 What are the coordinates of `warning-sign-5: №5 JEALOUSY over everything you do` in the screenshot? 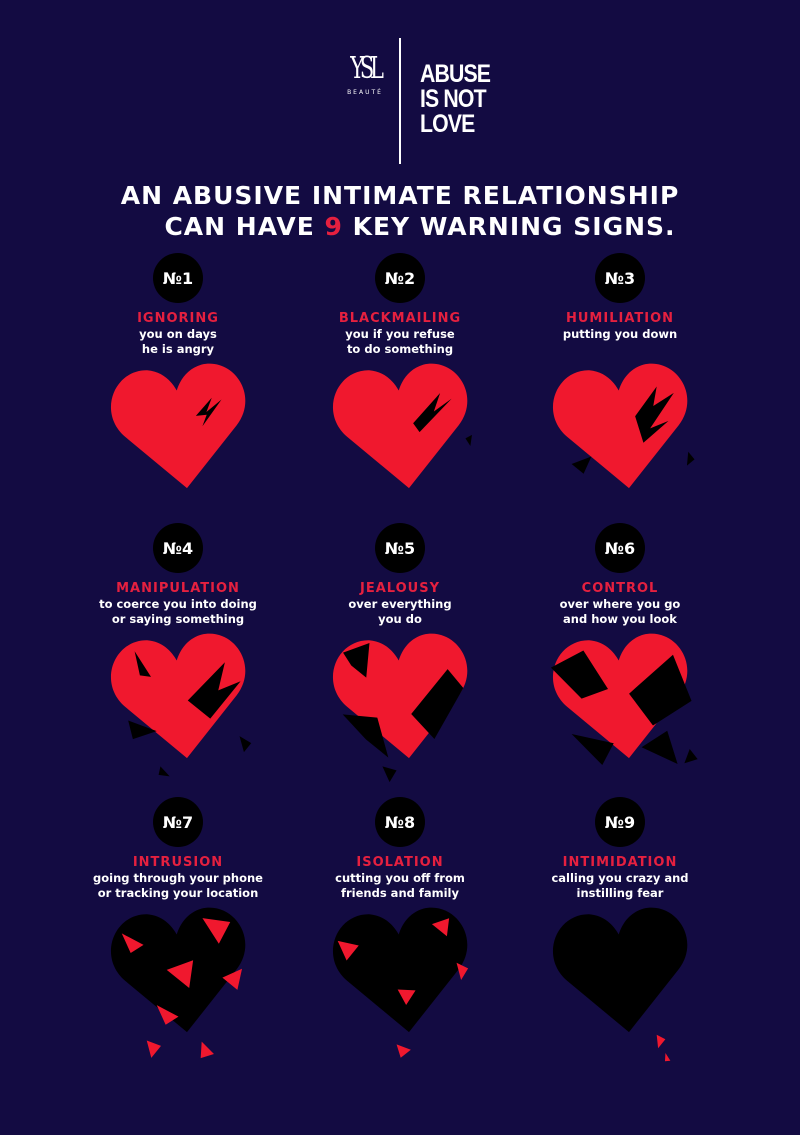 It's located at (400, 575).